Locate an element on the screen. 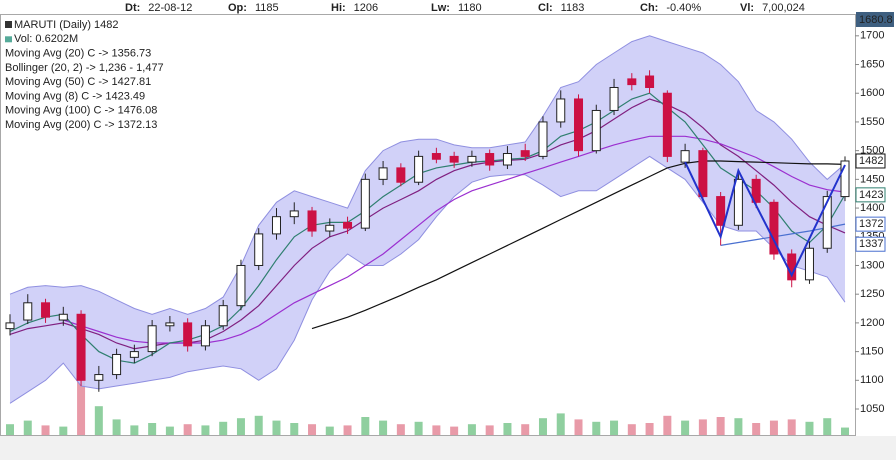  header-value: 1206 is located at coordinates (366, 8).